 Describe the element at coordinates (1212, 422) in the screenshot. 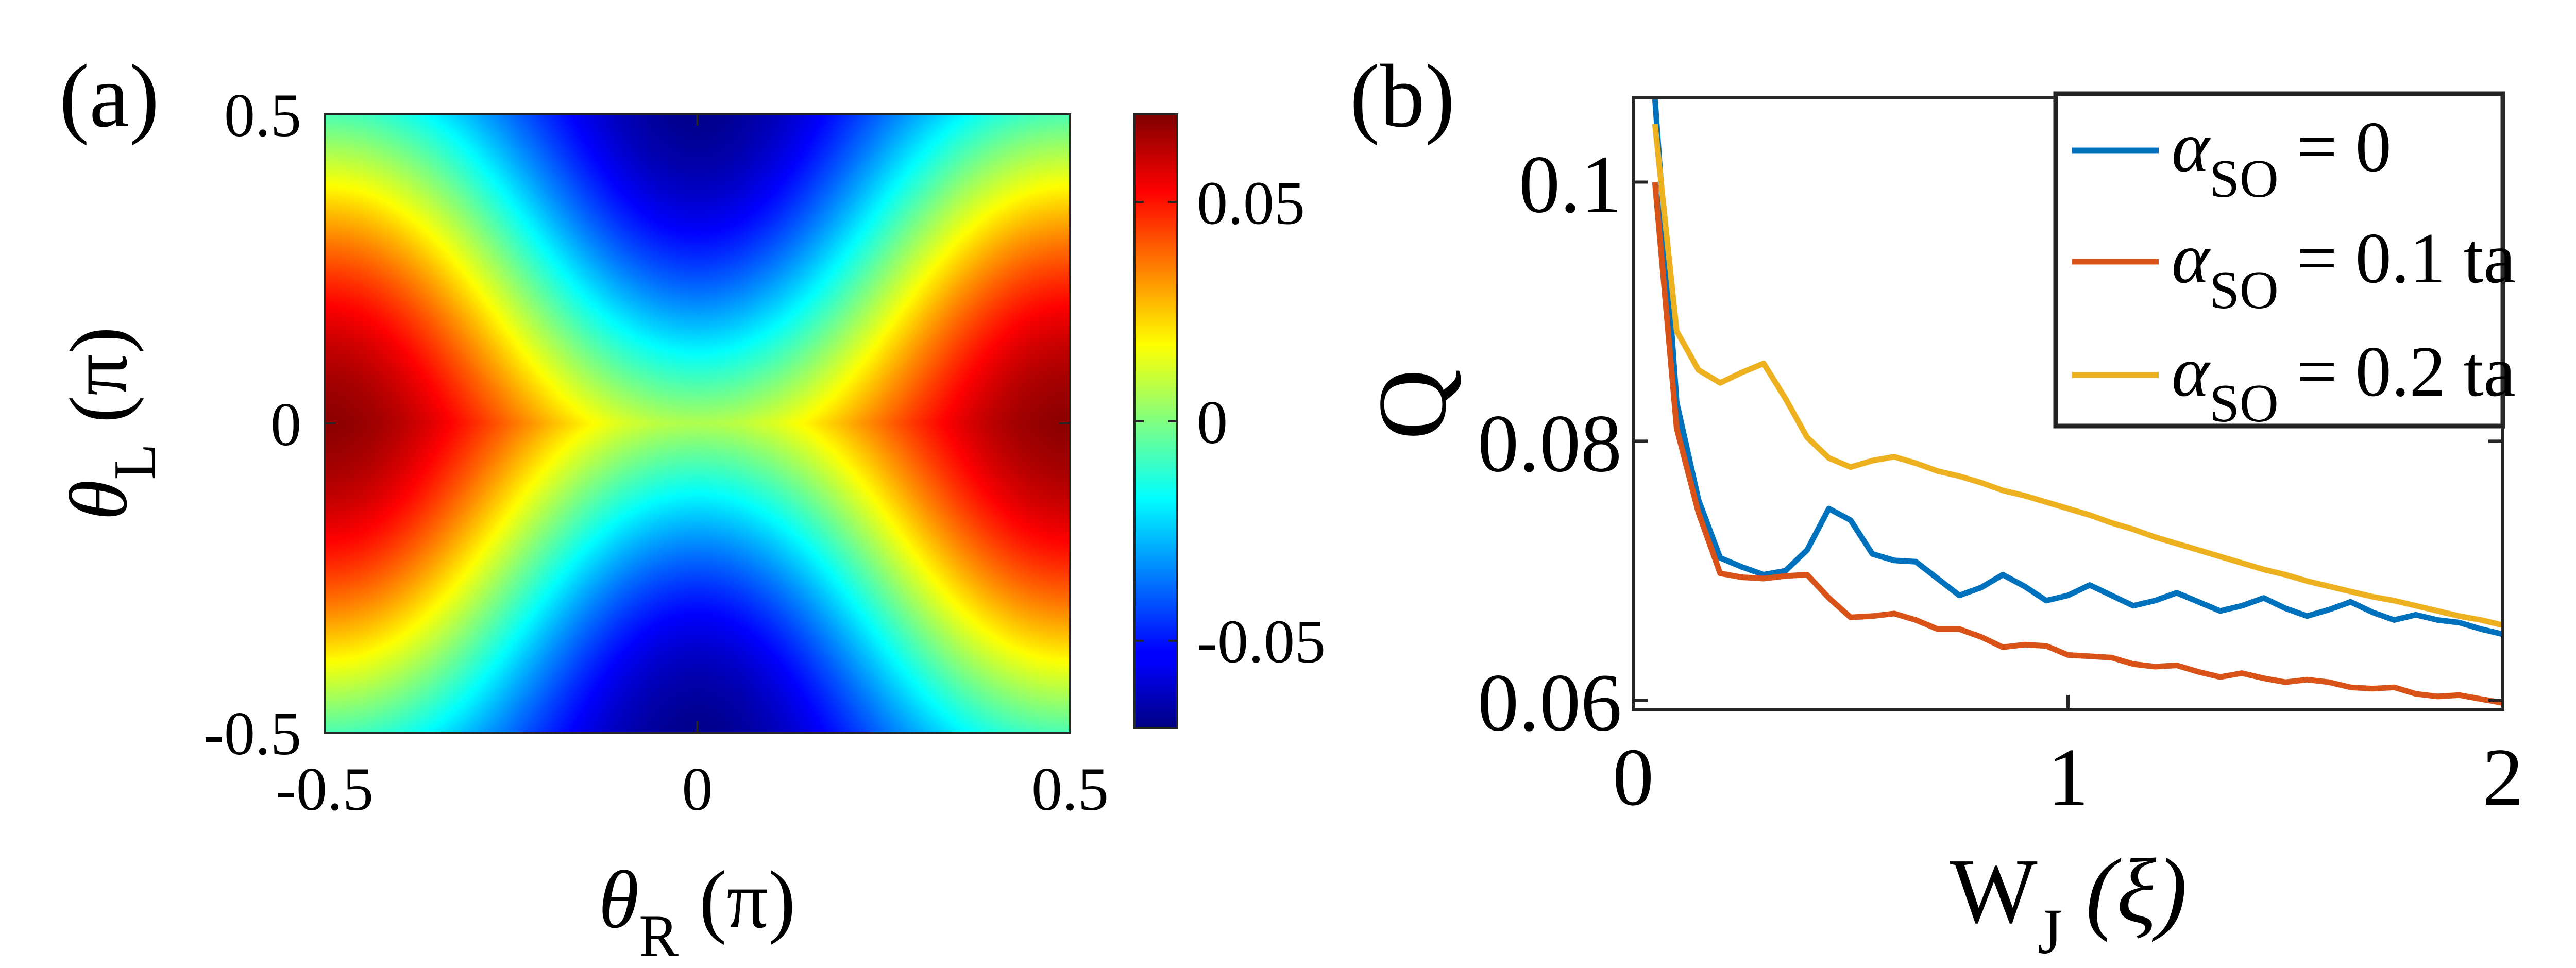

I see `colorbar-tick-label: 0` at that location.